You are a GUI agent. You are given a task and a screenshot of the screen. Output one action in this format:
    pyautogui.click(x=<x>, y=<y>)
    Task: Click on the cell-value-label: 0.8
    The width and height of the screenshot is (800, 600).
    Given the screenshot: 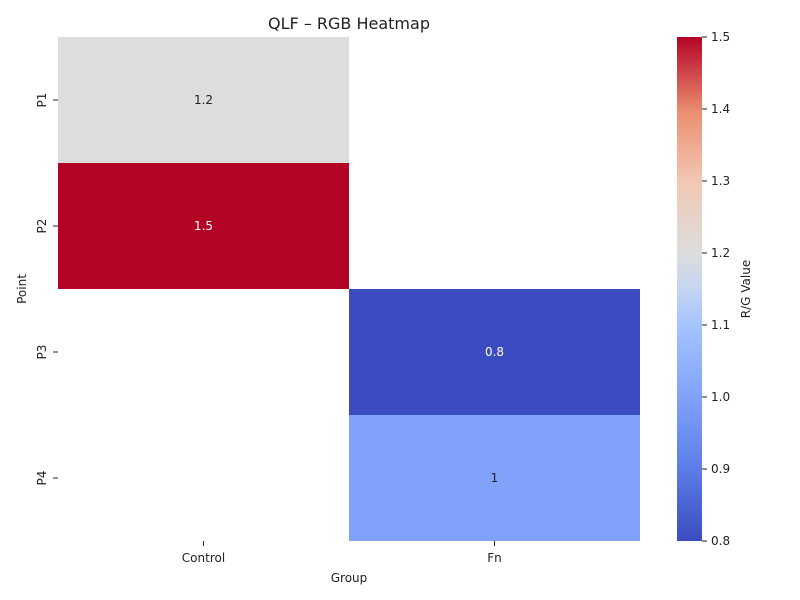 What is the action you would take?
    pyautogui.click(x=494, y=352)
    